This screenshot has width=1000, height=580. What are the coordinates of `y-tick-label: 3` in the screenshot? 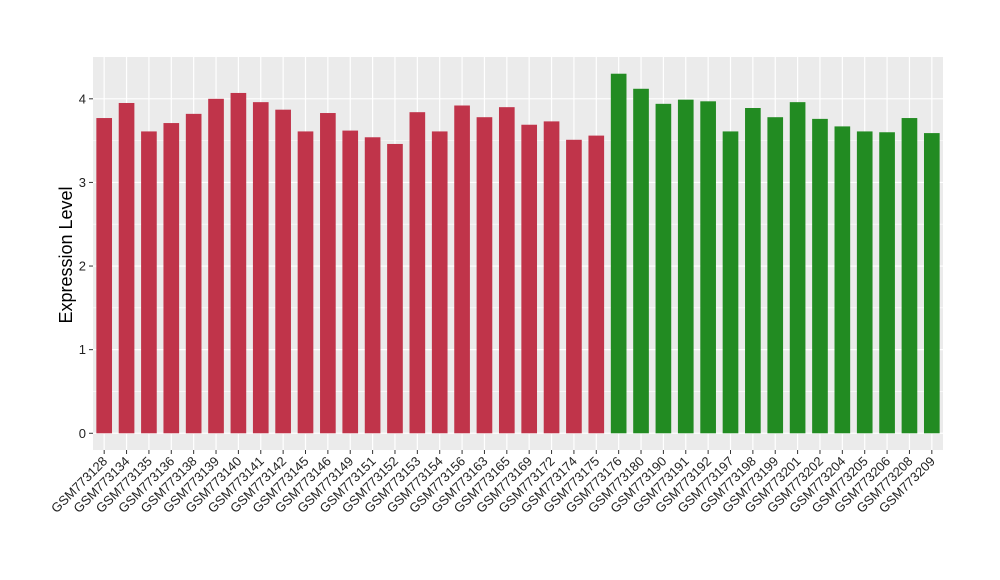 It's located at (82, 182).